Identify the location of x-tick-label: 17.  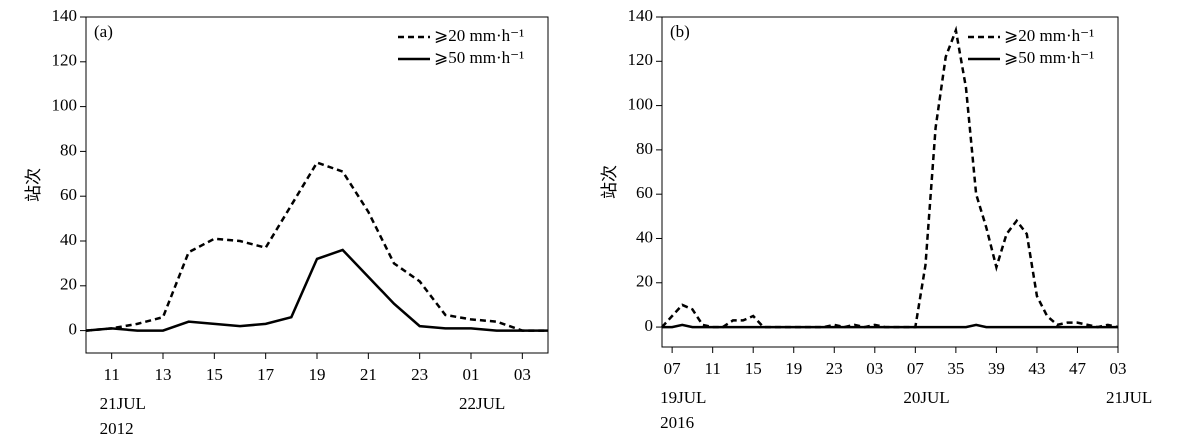
(266, 374).